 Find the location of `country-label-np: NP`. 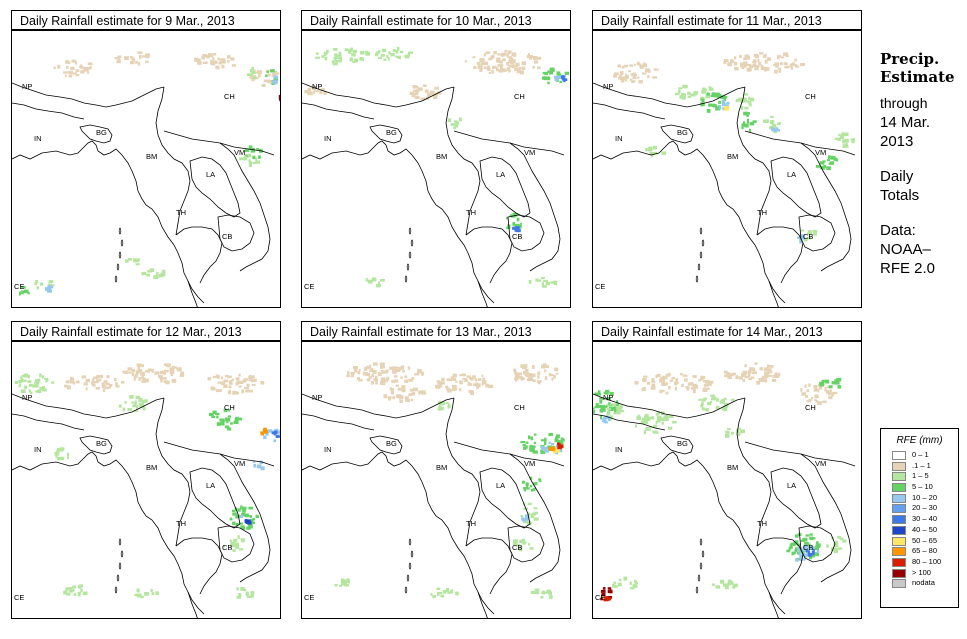

country-label-np: NP is located at coordinates (608, 86).